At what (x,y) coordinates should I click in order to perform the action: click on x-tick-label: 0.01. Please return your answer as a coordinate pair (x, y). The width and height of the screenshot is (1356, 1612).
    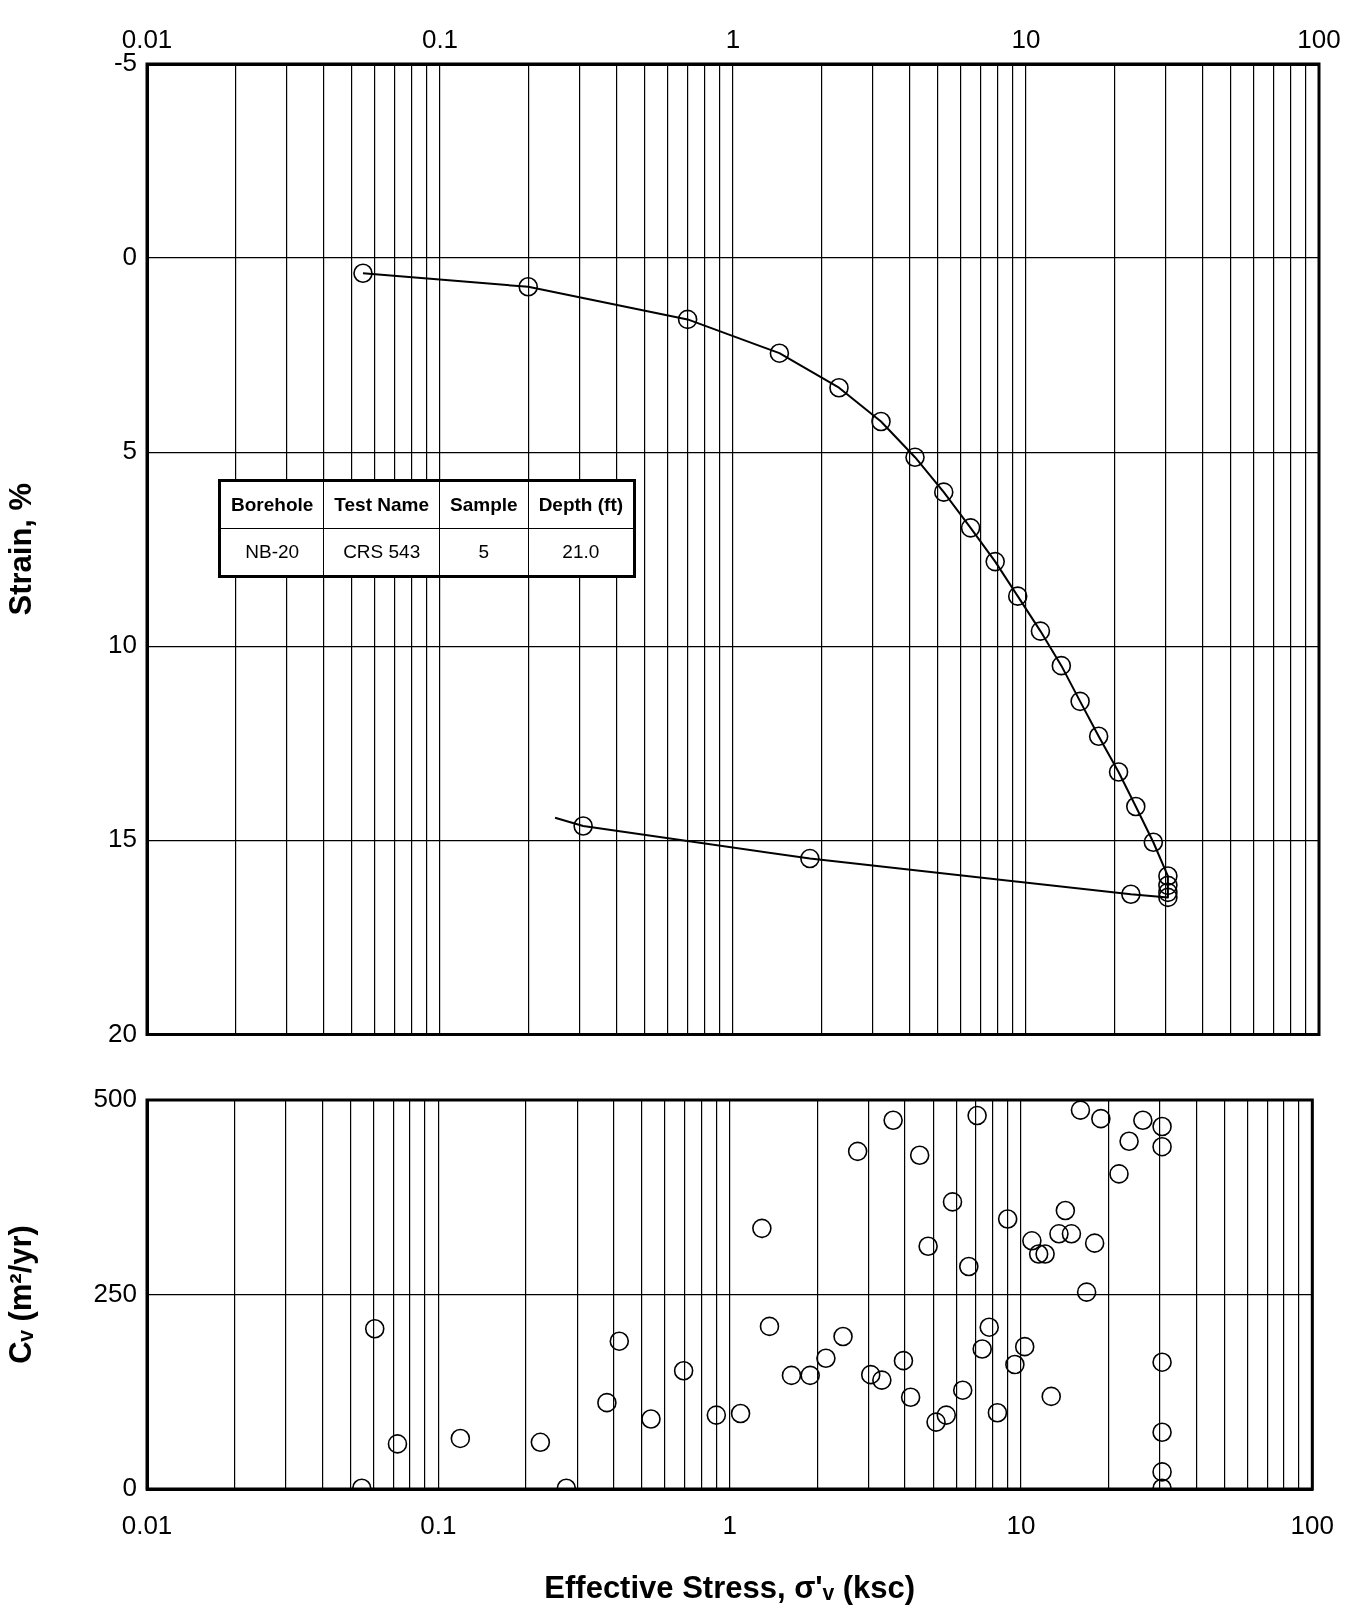
    Looking at the image, I should click on (147, 1524).